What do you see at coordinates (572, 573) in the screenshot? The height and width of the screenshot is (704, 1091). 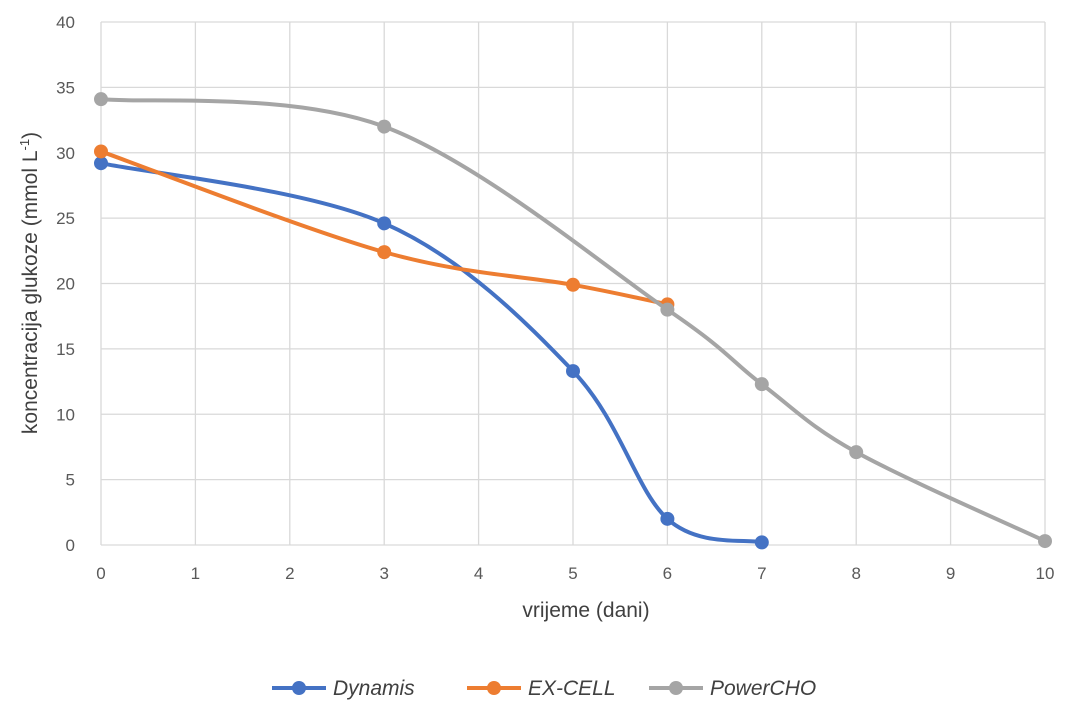 I see `x-tick-label: 5` at bounding box center [572, 573].